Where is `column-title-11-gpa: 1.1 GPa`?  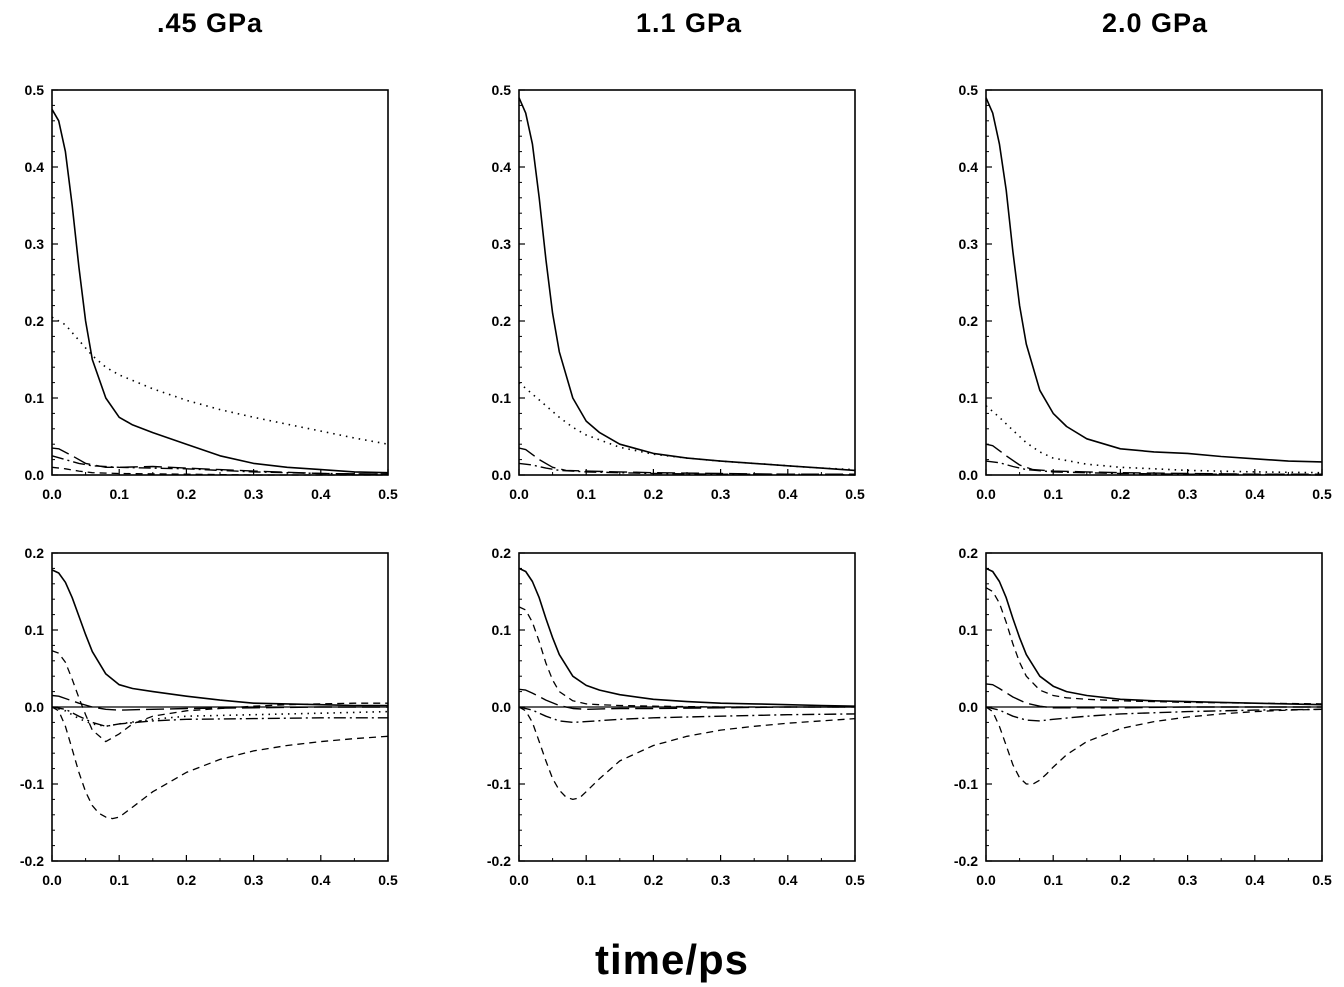 column-title-11-gpa: 1.1 GPa is located at coordinates (689, 23).